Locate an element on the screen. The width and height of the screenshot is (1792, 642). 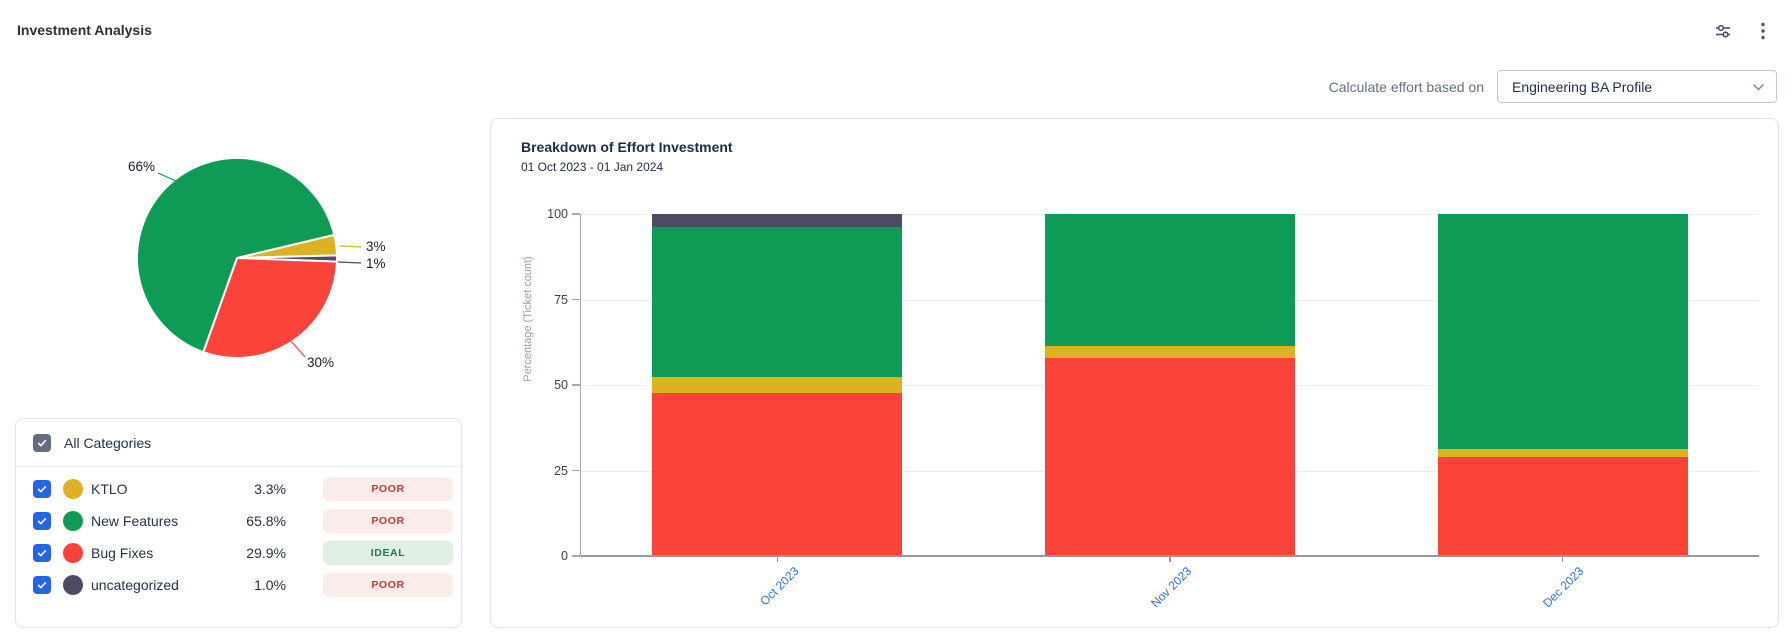
all-categories-label: All Categories is located at coordinates (108, 442).